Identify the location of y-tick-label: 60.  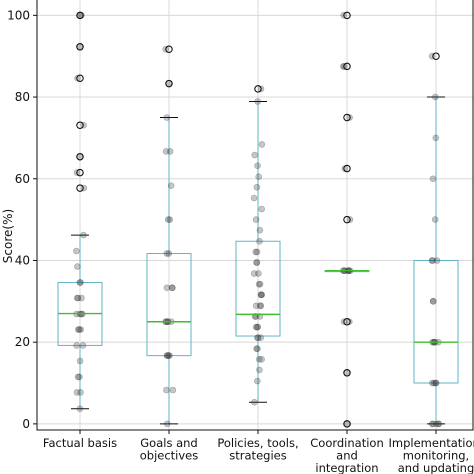
(22, 179).